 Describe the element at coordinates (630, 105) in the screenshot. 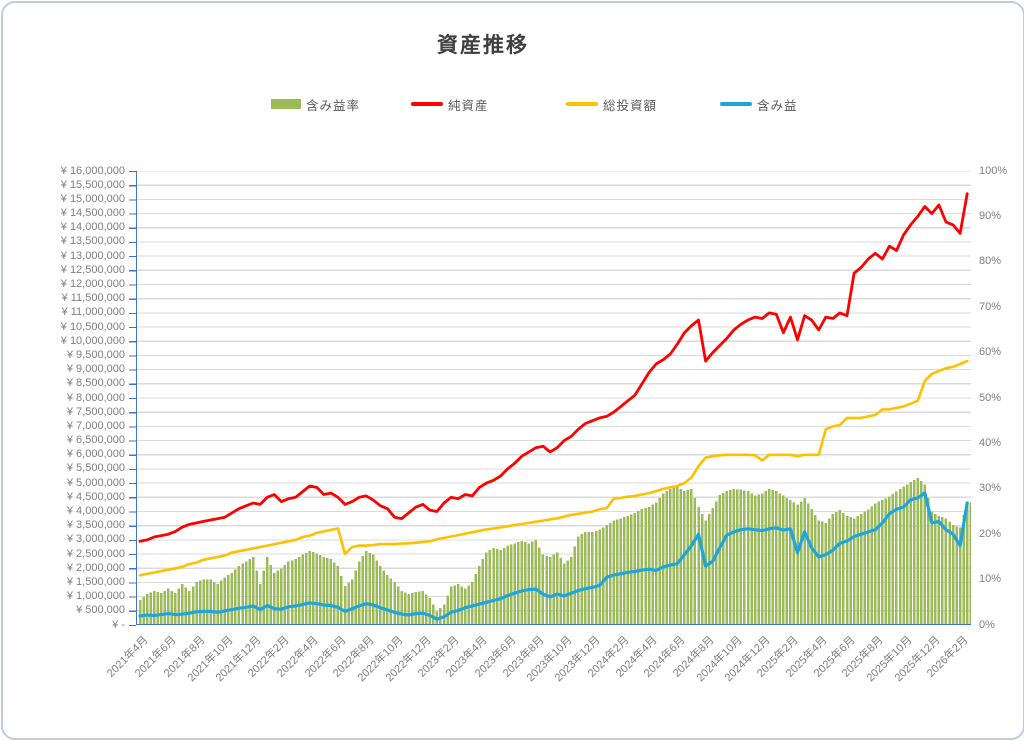

I see `legend-label: 総投資額` at that location.